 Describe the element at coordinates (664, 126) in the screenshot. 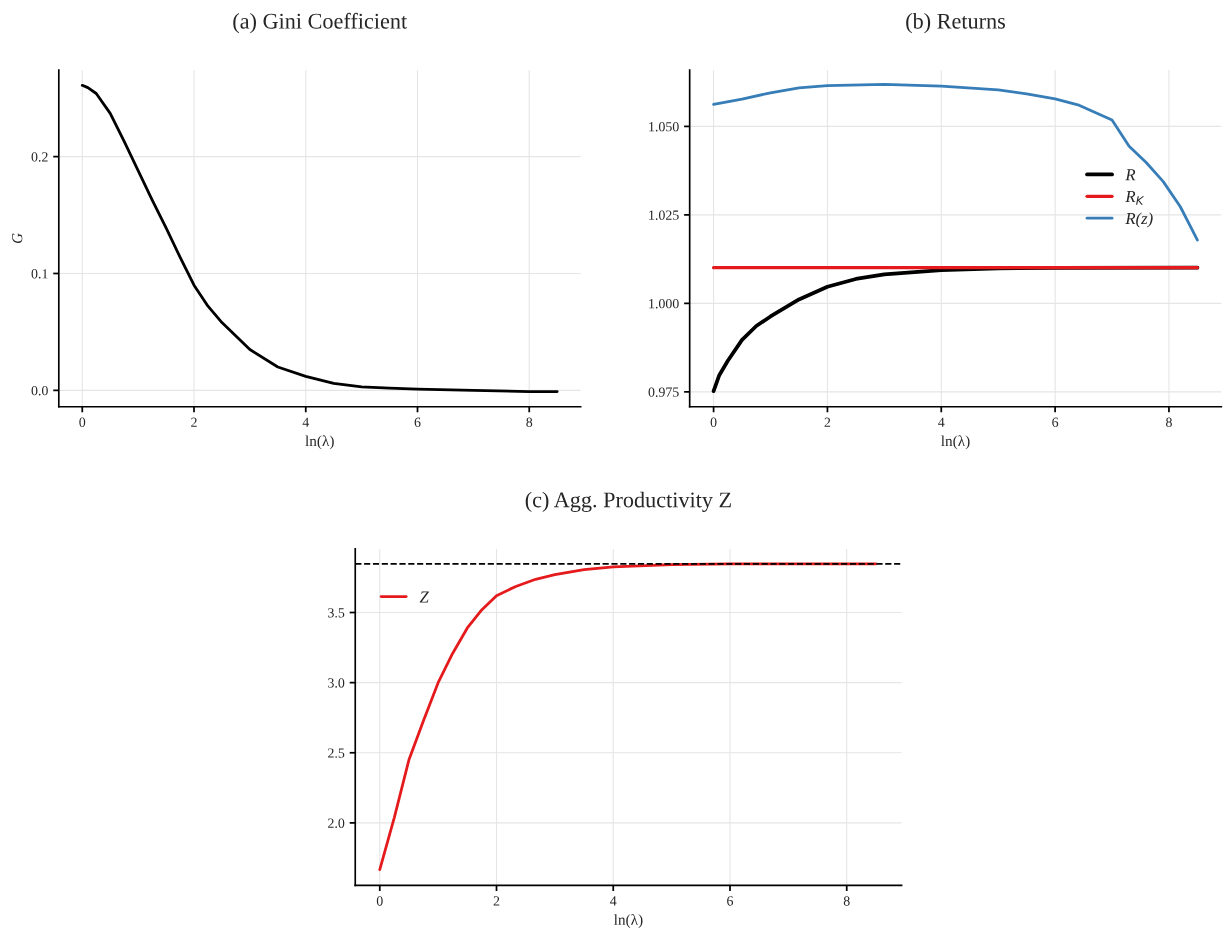

I see `y-tick-label: 1.050` at that location.